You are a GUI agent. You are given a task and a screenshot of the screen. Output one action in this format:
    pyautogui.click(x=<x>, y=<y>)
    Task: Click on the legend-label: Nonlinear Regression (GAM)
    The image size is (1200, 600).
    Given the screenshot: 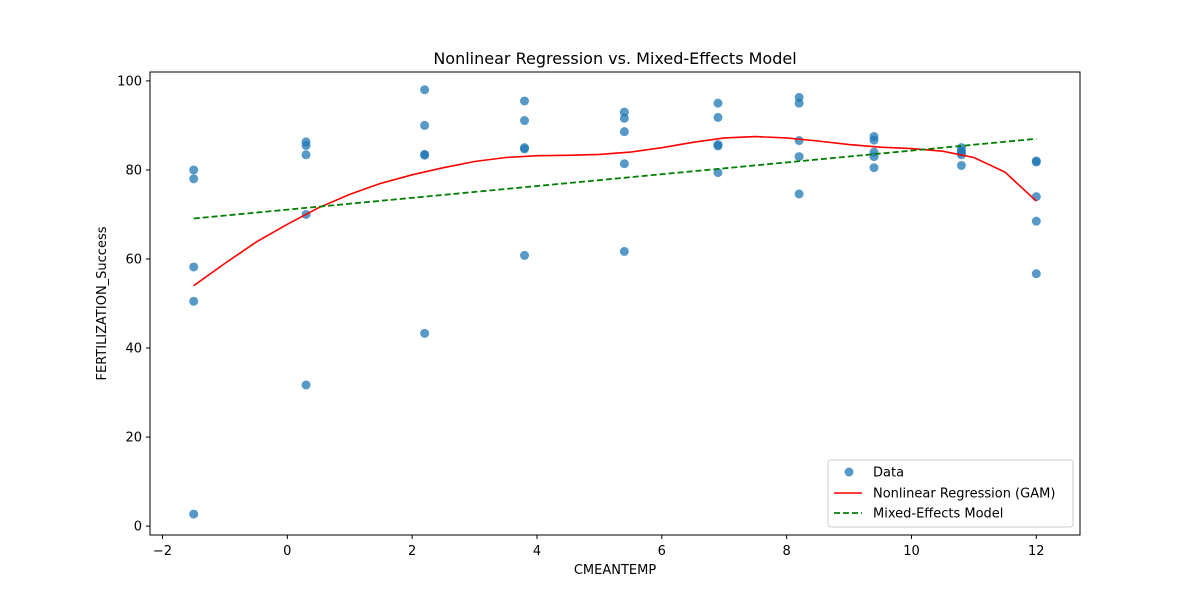 What is the action you would take?
    pyautogui.click(x=964, y=494)
    